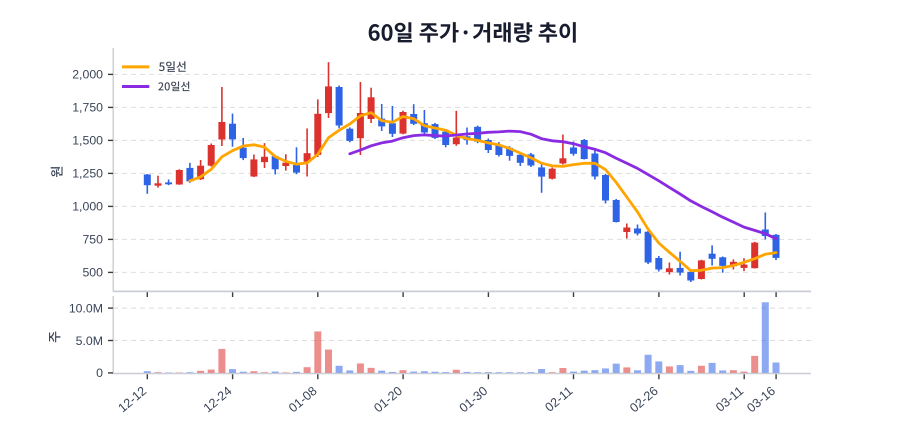 This screenshot has width=900, height=425. Describe the element at coordinates (87, 174) in the screenshot. I see `svg-text: 1,250` at that location.